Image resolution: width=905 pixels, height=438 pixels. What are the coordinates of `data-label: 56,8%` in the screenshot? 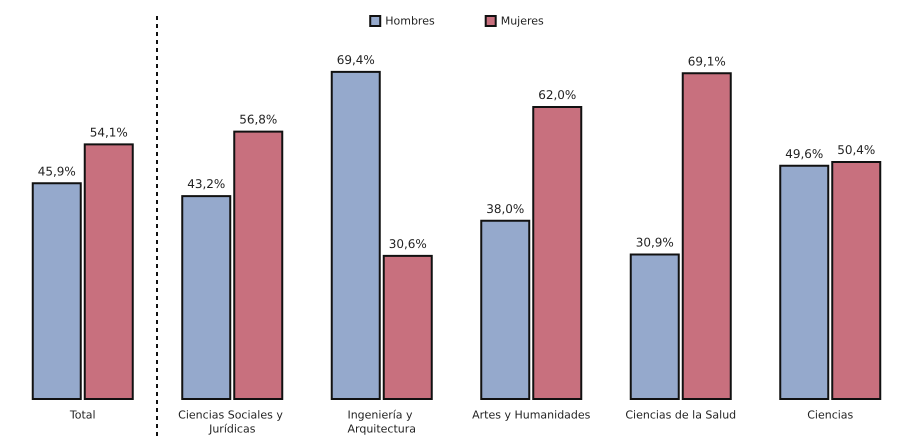 It's located at (258, 119).